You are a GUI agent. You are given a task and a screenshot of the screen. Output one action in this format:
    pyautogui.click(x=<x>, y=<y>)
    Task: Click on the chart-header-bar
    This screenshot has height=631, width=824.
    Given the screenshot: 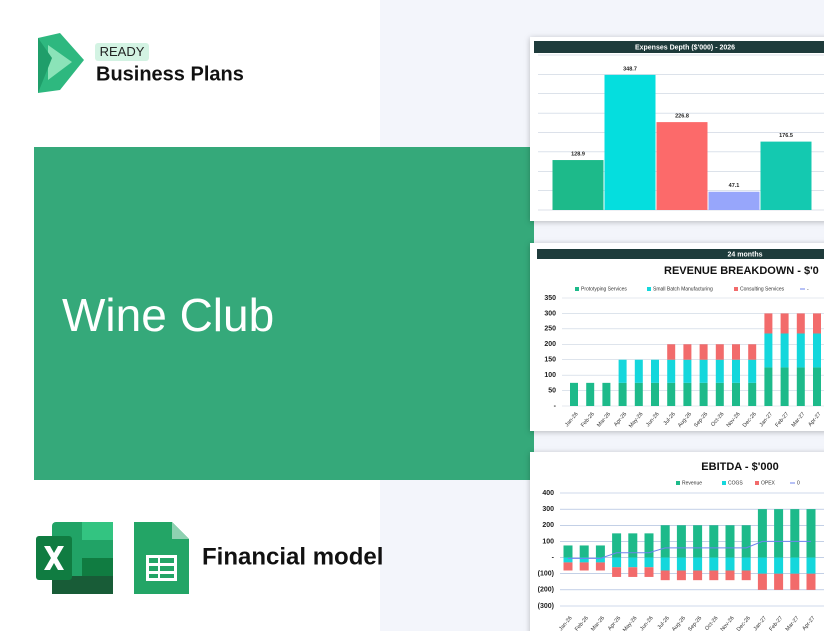 What is the action you would take?
    pyautogui.click(x=680, y=254)
    